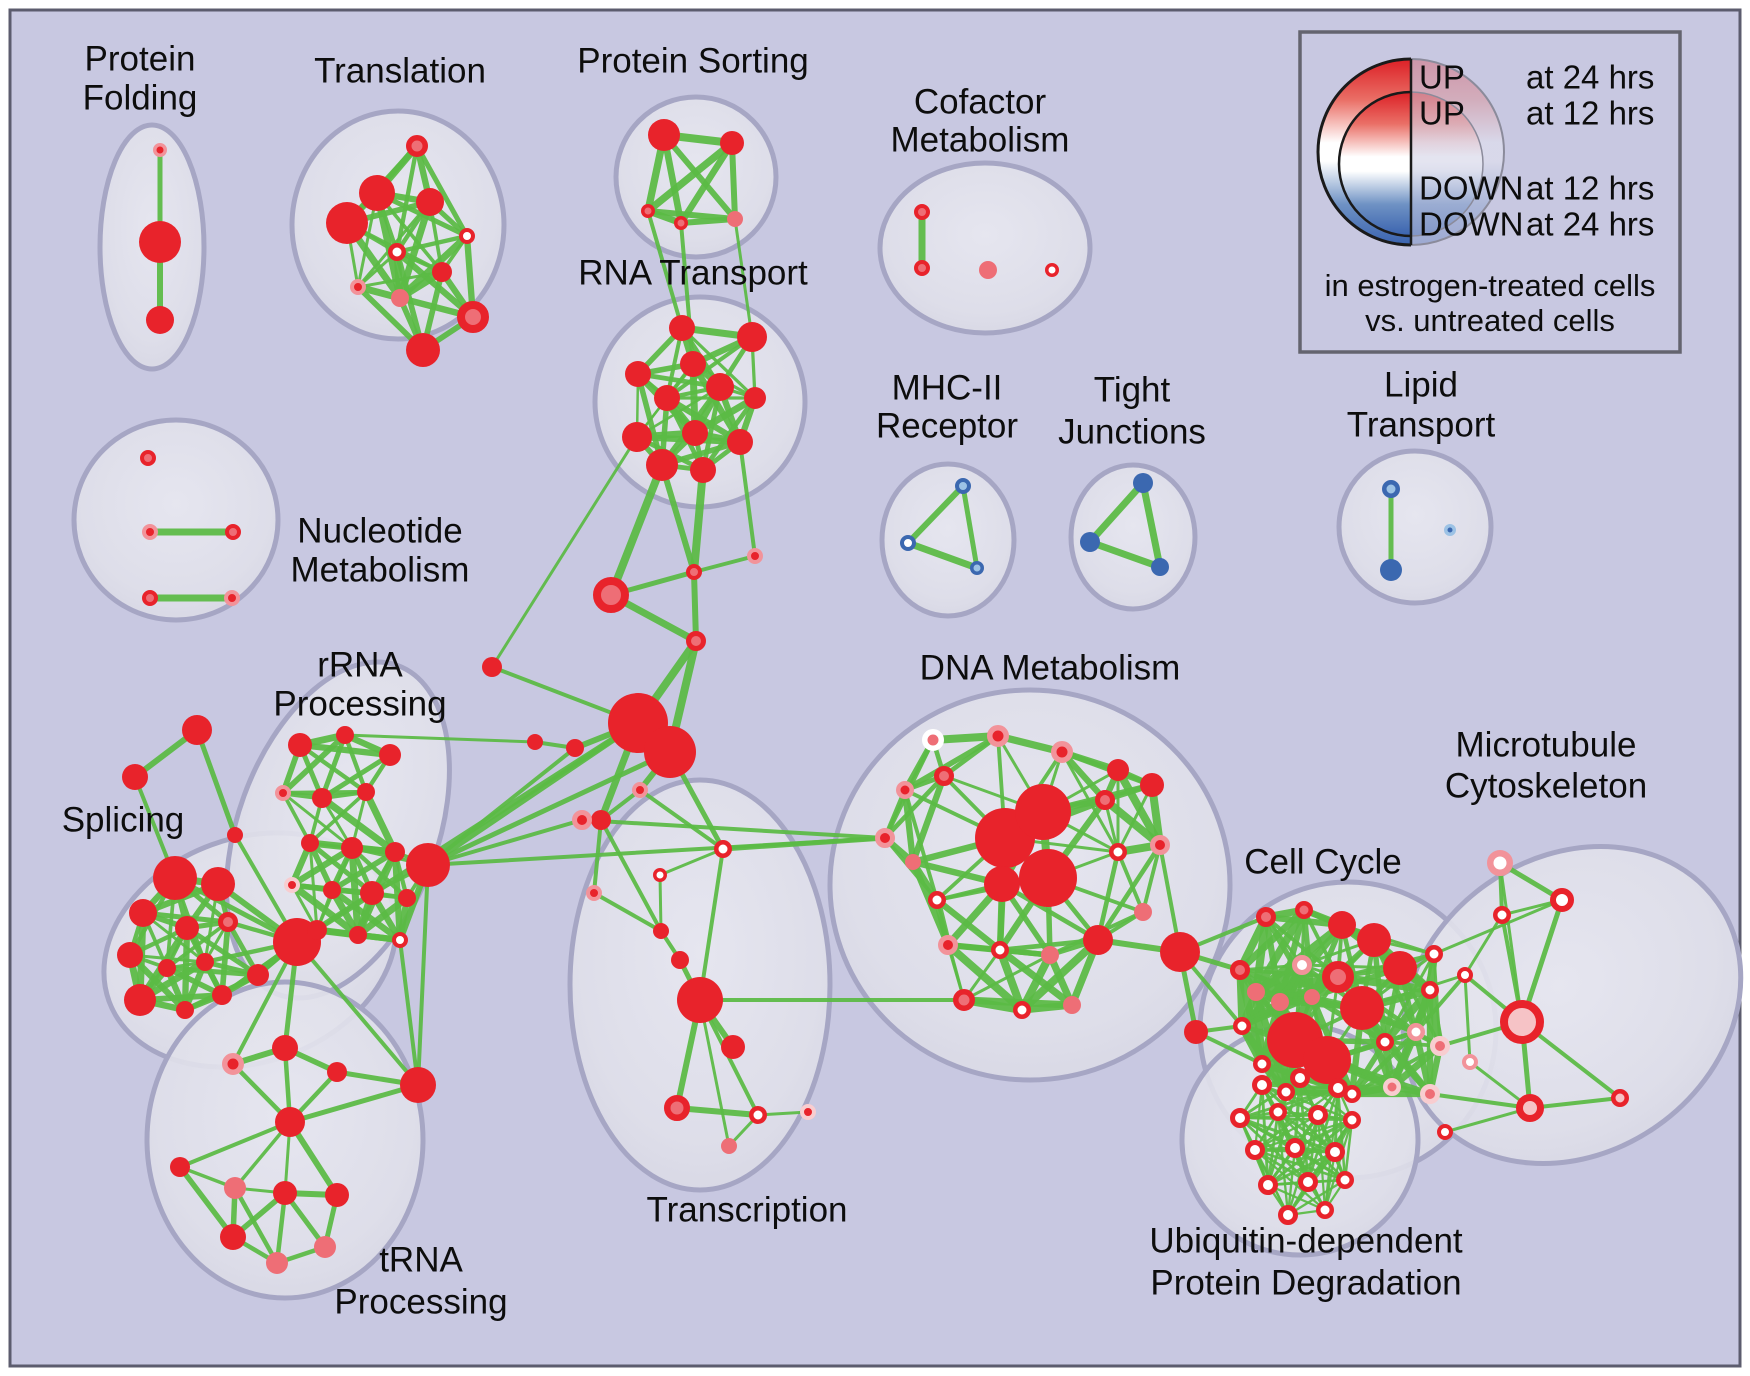 The image size is (1750, 1376). What do you see at coordinates (693, 60) in the screenshot?
I see `cluster-label-protein_sorting: Protein Sorting` at bounding box center [693, 60].